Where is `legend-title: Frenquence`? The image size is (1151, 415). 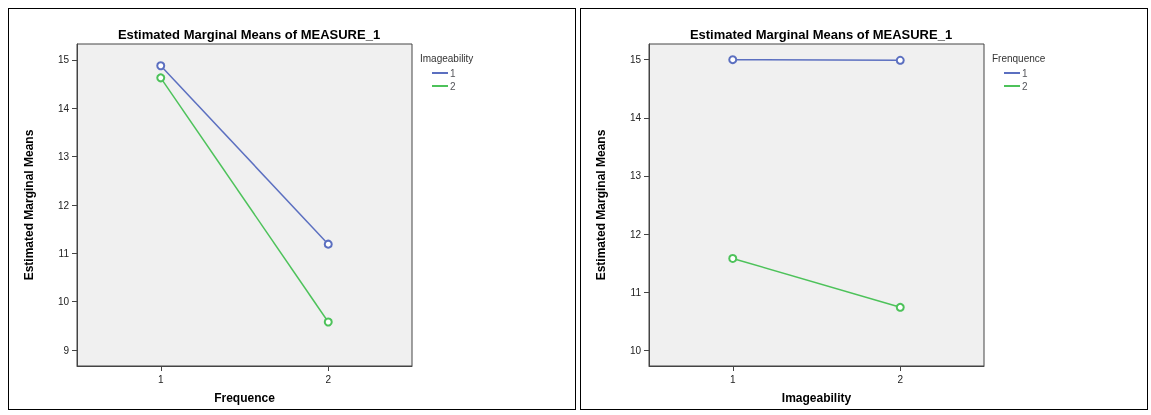
legend-title: Frenquence is located at coordinates (1019, 58).